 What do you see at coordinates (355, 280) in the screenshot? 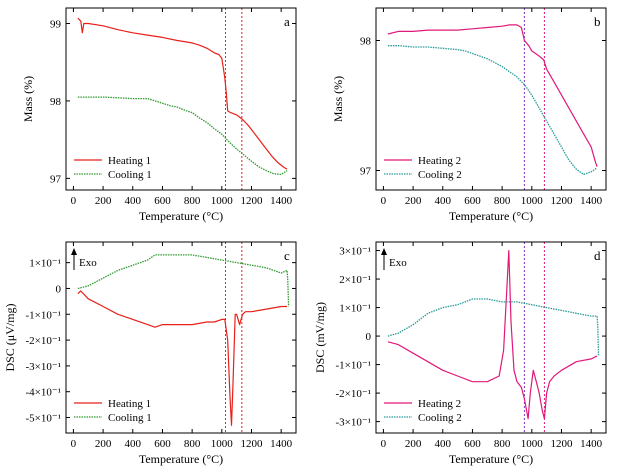
I see `y-tick-label: 2×10⁻¹` at bounding box center [355, 280].